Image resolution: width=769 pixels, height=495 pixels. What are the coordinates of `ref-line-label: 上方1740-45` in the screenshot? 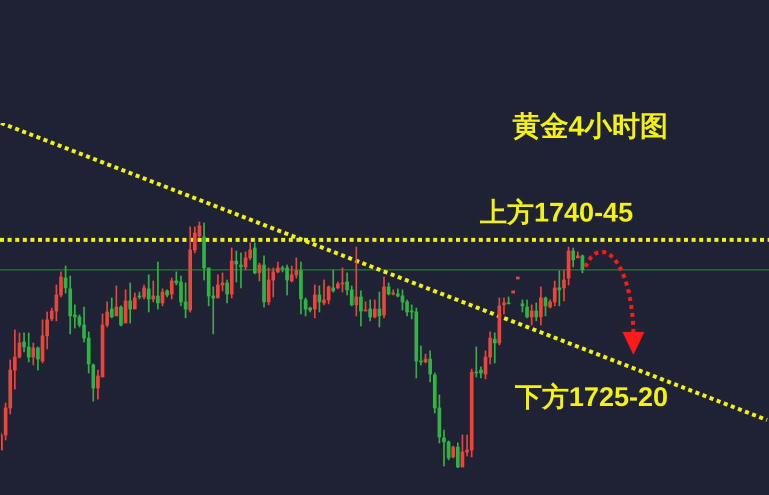 It's located at (556, 212).